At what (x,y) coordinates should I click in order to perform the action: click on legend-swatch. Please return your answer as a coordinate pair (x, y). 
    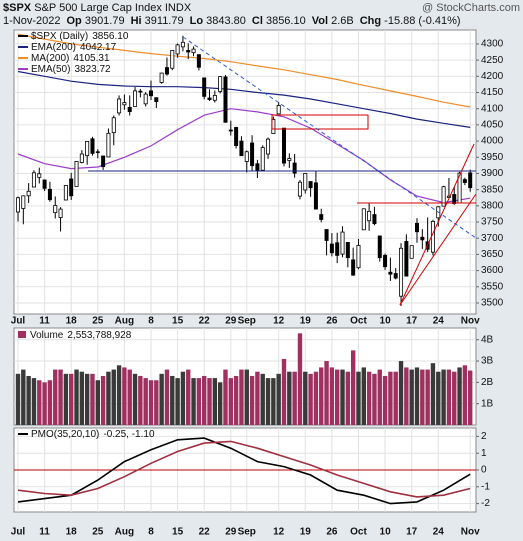
    Looking at the image, I should click on (22, 334).